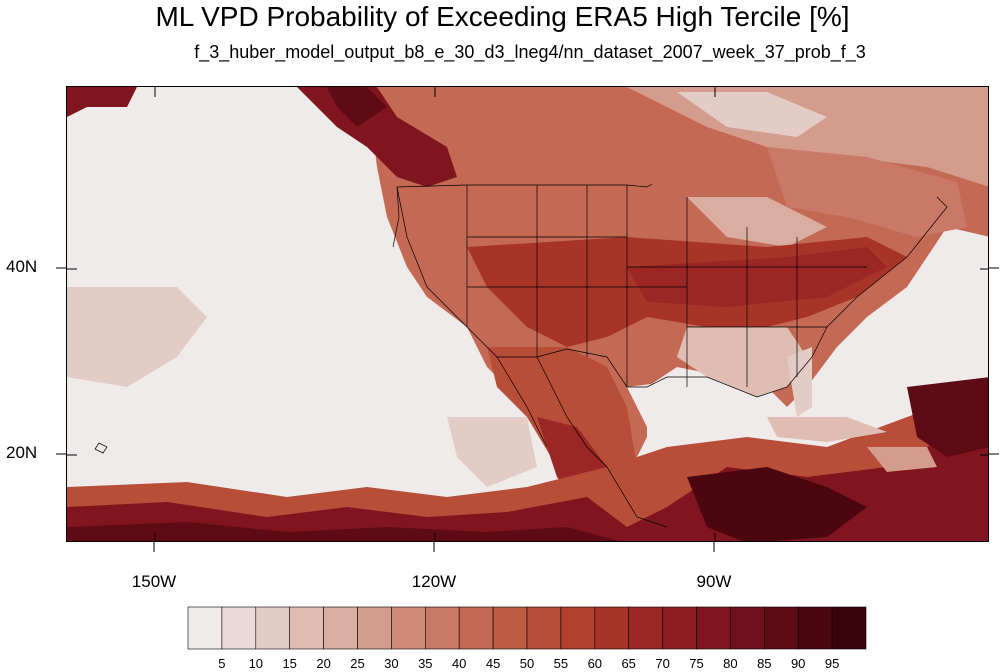 The width and height of the screenshot is (1005, 672). I want to click on colorbar-label: 65, so click(628, 663).